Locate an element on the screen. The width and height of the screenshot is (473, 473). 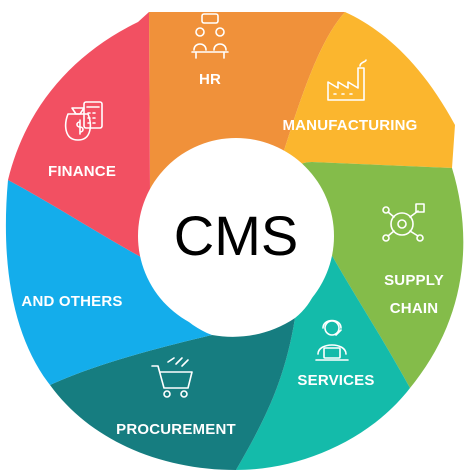
support-agent-icon is located at coordinates (332, 340).